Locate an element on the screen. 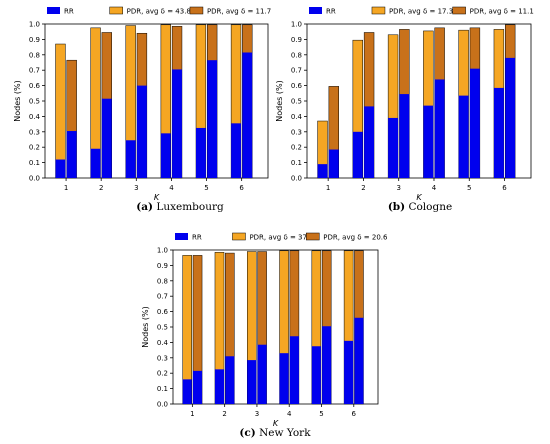  y-tick-label: 0.7 is located at coordinates (296, 71).